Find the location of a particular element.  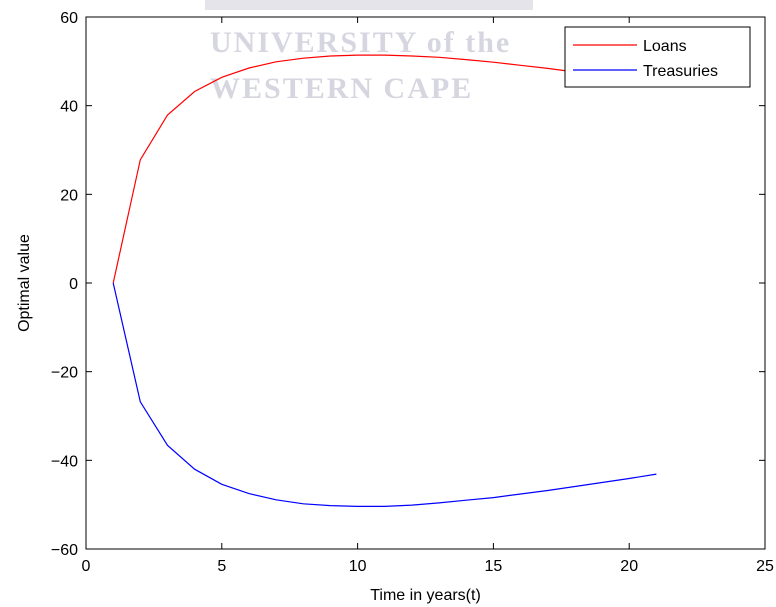

y-tick-label: 20 is located at coordinates (69, 195).